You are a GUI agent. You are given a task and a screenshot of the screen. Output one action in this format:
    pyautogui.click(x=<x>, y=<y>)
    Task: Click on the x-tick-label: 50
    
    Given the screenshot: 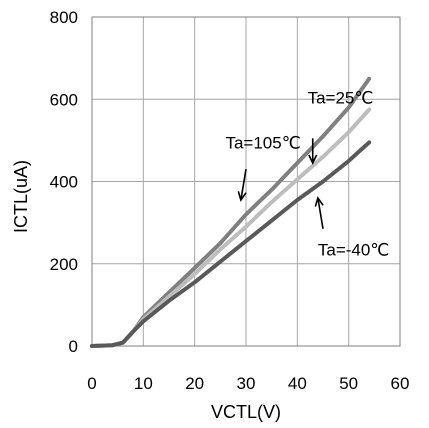 What is the action you would take?
    pyautogui.click(x=348, y=383)
    